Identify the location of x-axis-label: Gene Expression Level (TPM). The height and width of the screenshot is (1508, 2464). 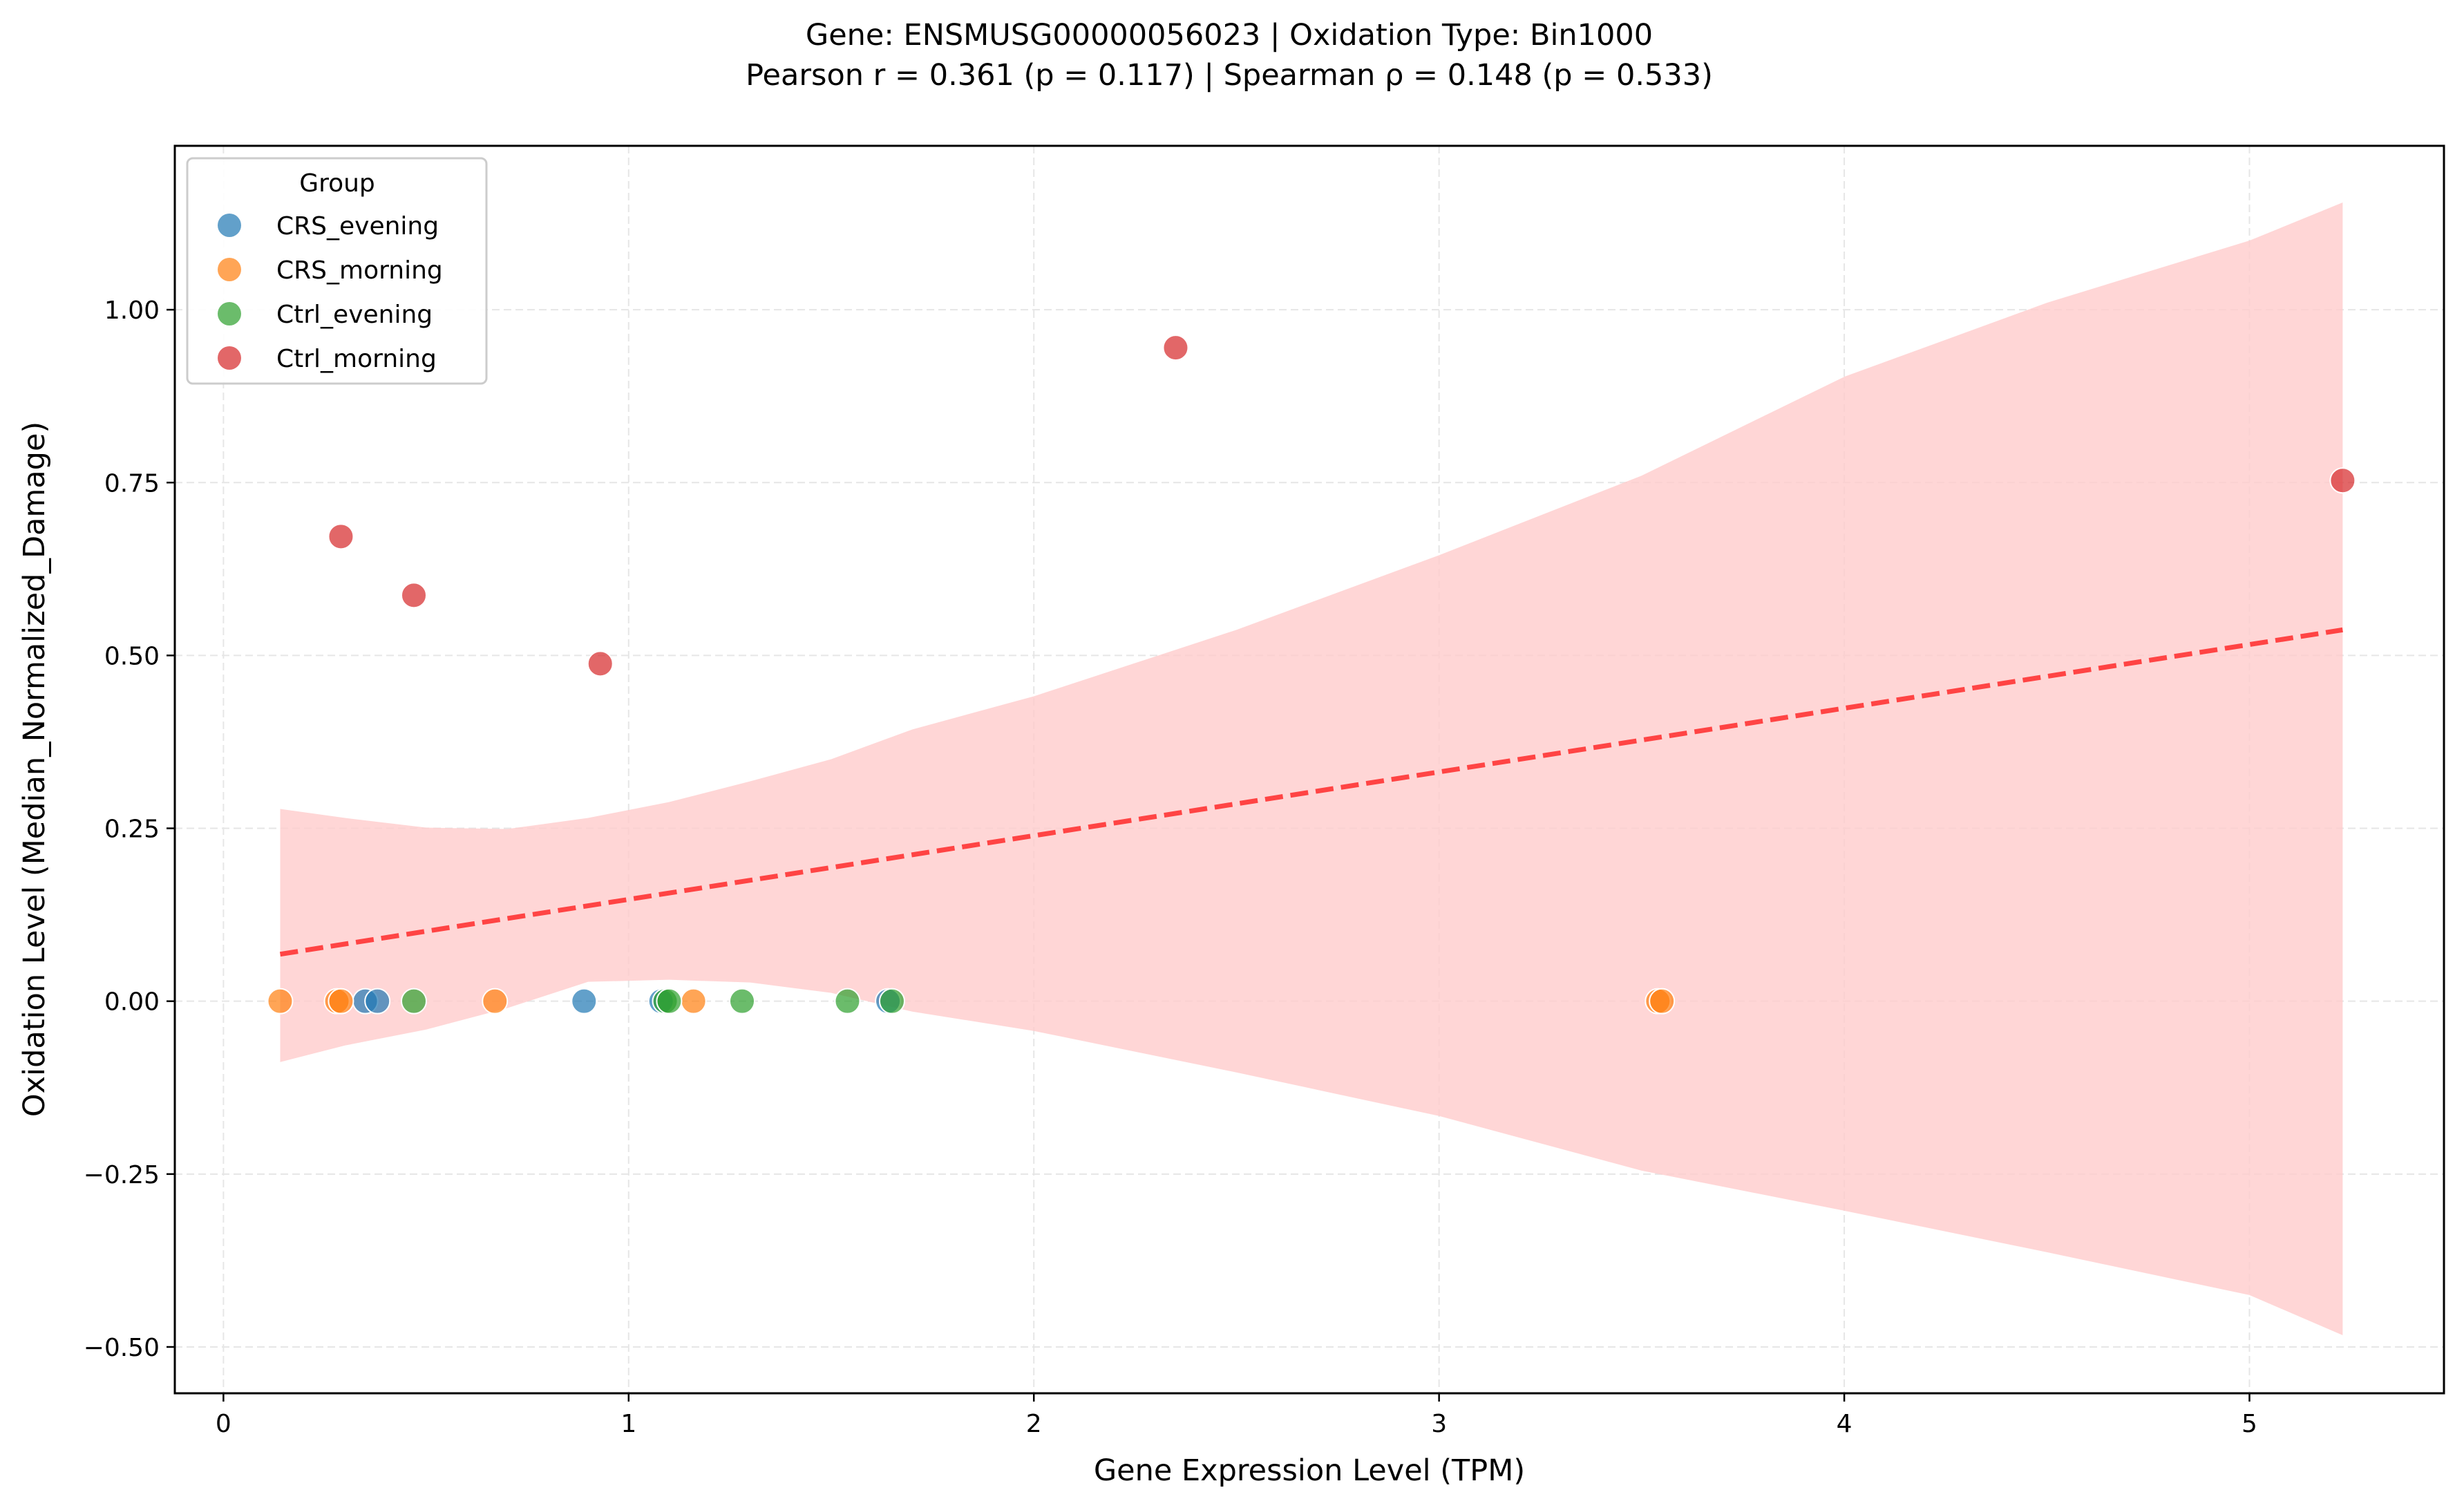
(1309, 1471).